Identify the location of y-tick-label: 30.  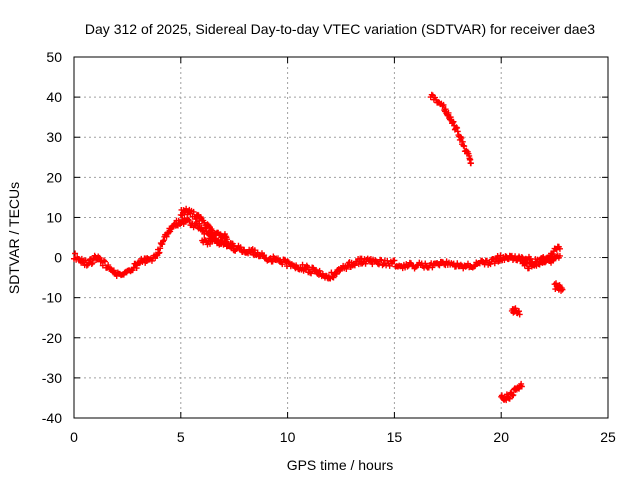
(54, 137).